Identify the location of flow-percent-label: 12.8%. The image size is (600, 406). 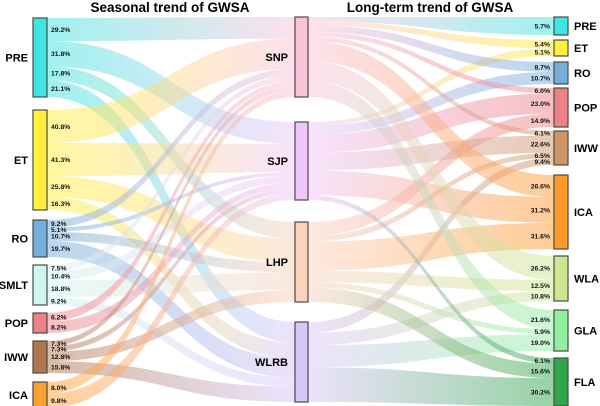
(60, 357).